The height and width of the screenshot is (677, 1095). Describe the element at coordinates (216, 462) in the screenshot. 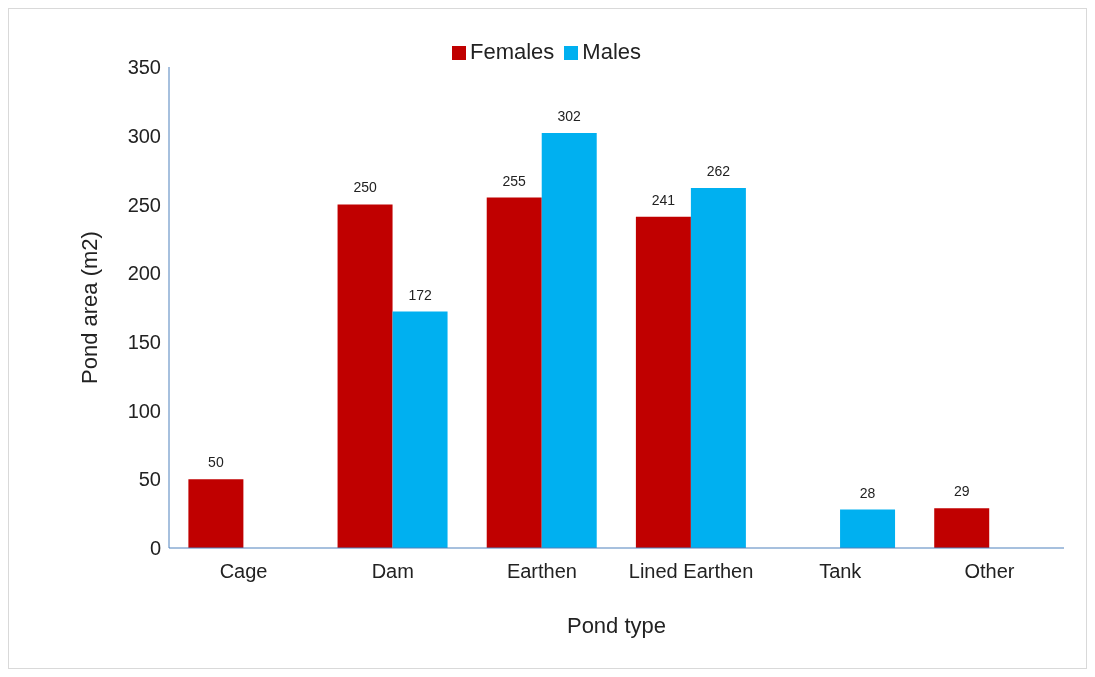

I see `data-label: 50` at that location.